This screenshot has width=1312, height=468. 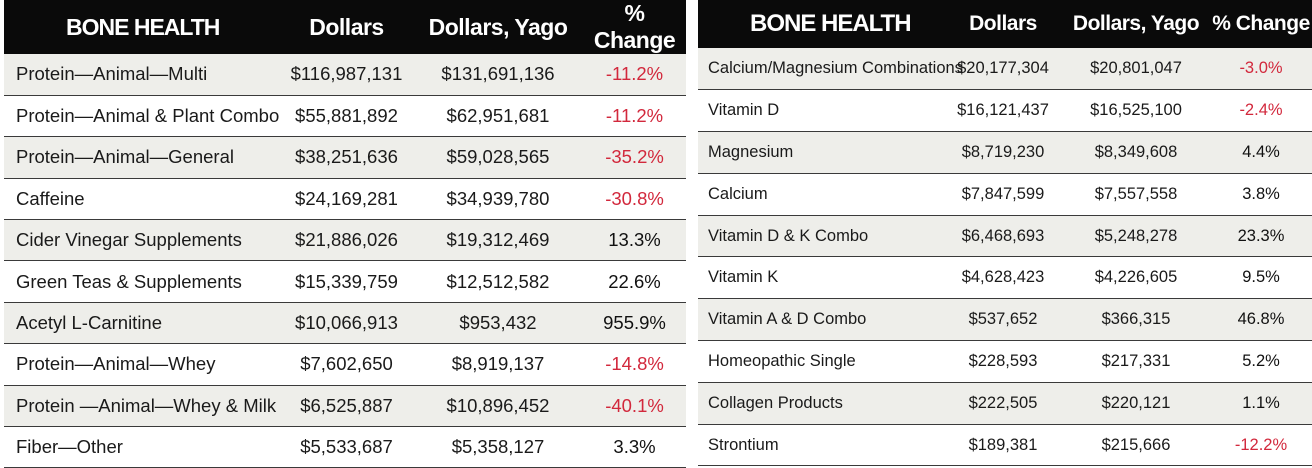 I want to click on row-percent-change: 5.2%, so click(x=1261, y=361).